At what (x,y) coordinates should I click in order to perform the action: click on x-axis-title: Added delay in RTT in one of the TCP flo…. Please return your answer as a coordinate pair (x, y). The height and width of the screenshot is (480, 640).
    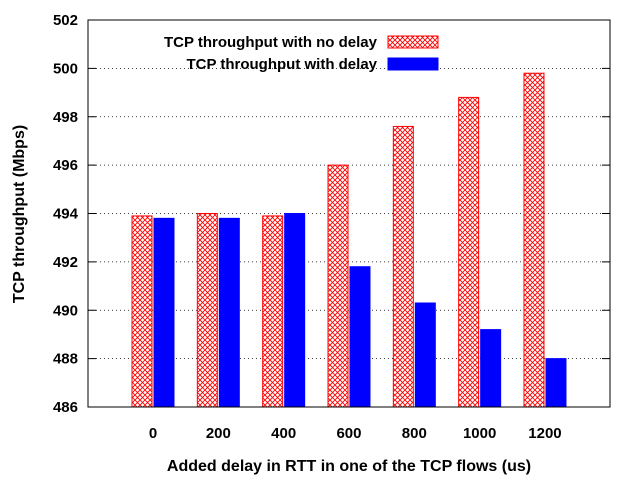
    Looking at the image, I should click on (349, 466).